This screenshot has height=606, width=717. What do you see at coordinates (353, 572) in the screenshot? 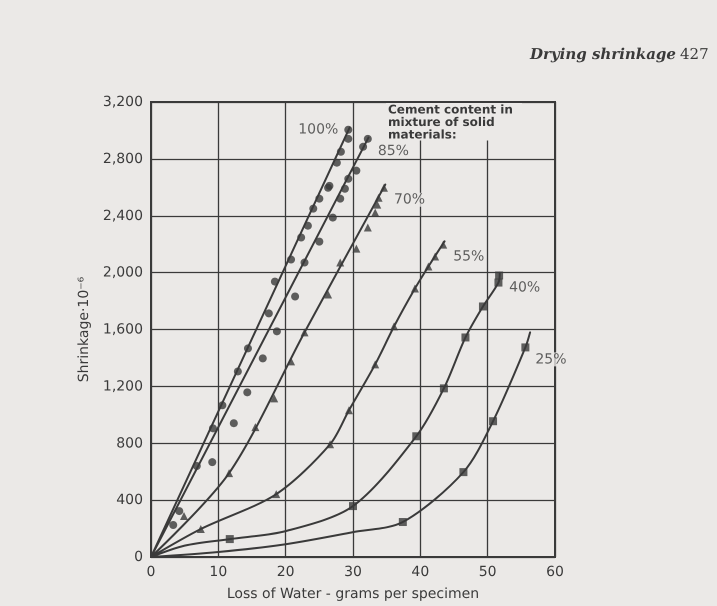
I see `x-tick-label: 30` at bounding box center [353, 572].